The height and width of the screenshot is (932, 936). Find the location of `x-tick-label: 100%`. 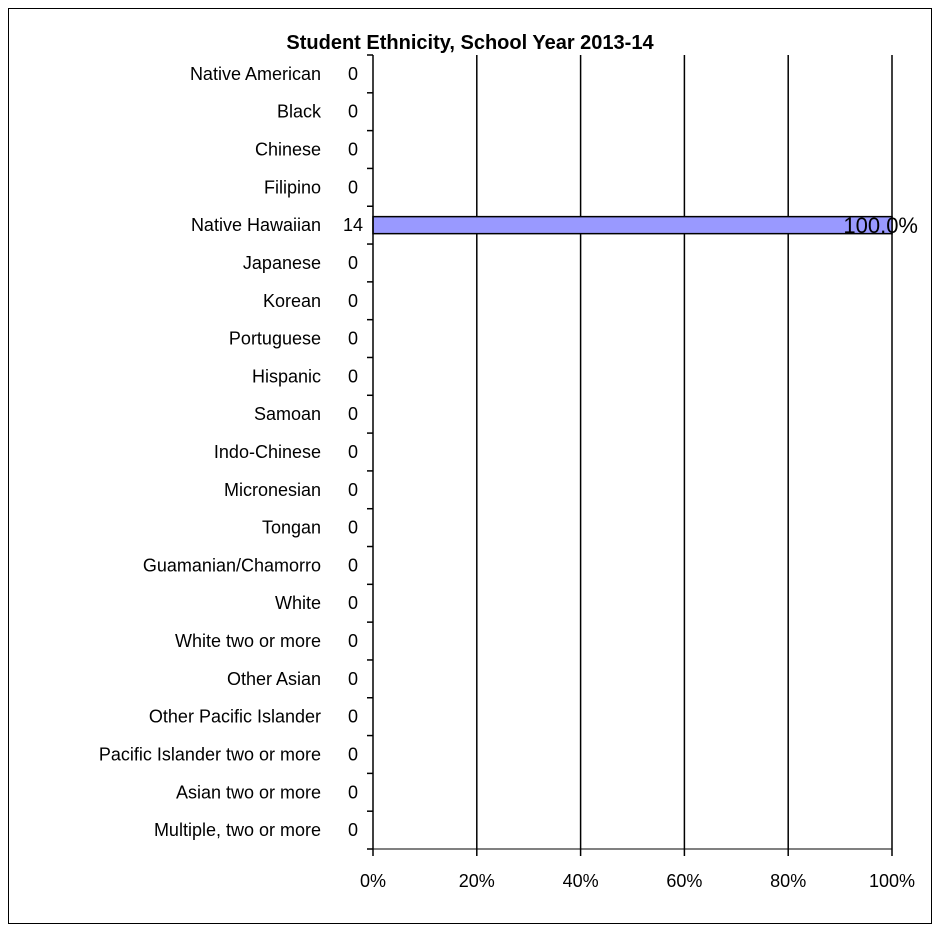

x-tick-label: 100% is located at coordinates (892, 881).